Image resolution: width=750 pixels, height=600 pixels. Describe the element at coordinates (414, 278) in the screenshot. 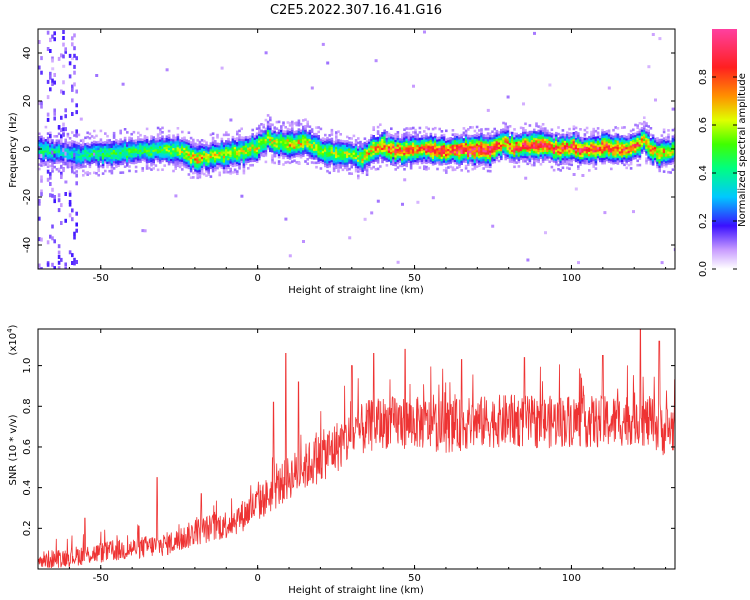

I see `x-tick-label: 50` at that location.